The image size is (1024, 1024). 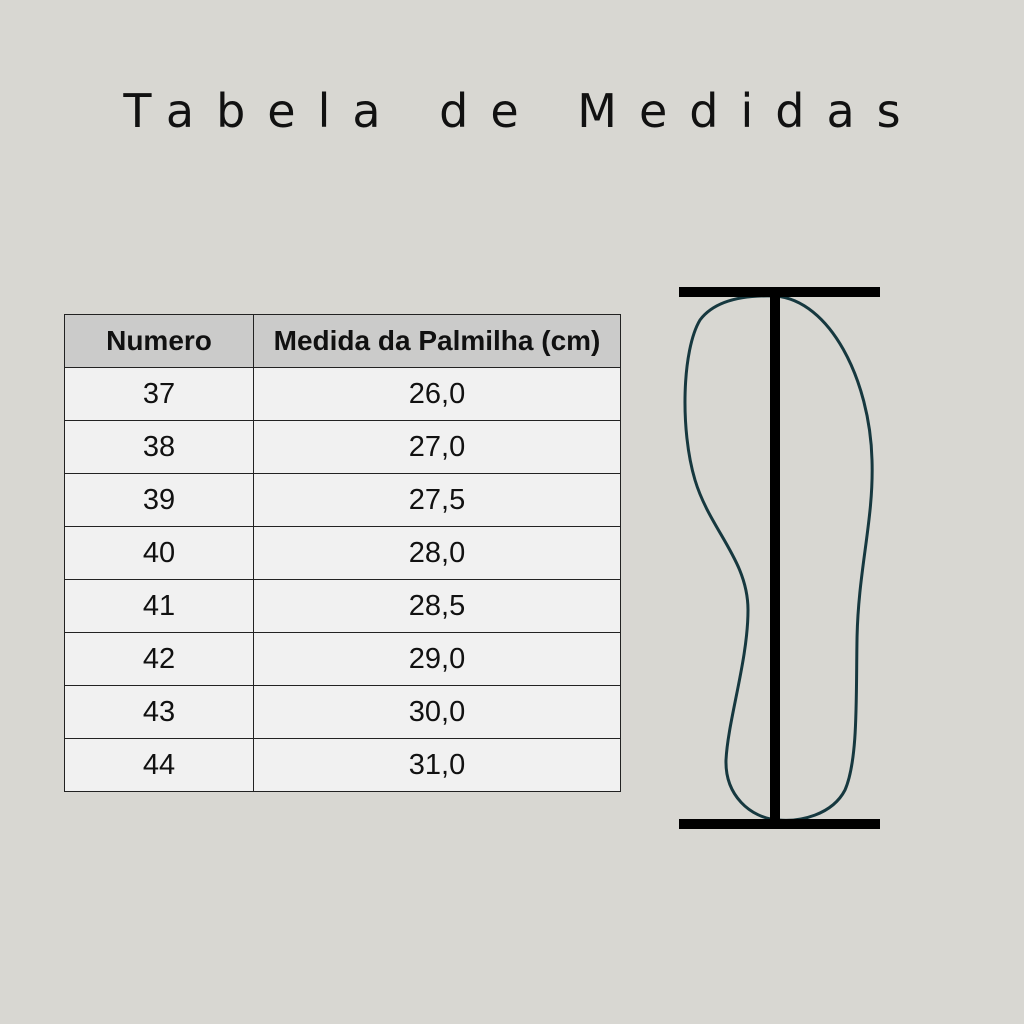 I want to click on size-cell: 44, so click(x=159, y=765).